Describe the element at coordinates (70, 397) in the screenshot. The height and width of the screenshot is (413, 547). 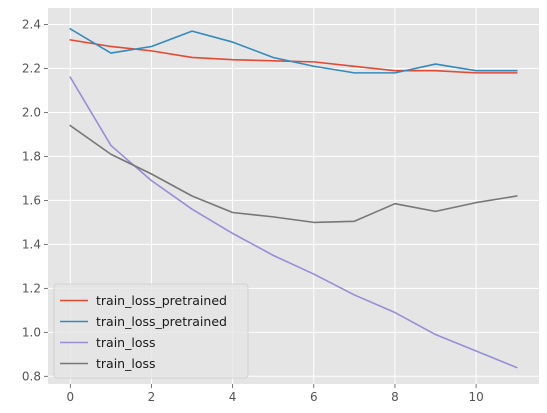
I see `x-tick-label: 0` at that location.